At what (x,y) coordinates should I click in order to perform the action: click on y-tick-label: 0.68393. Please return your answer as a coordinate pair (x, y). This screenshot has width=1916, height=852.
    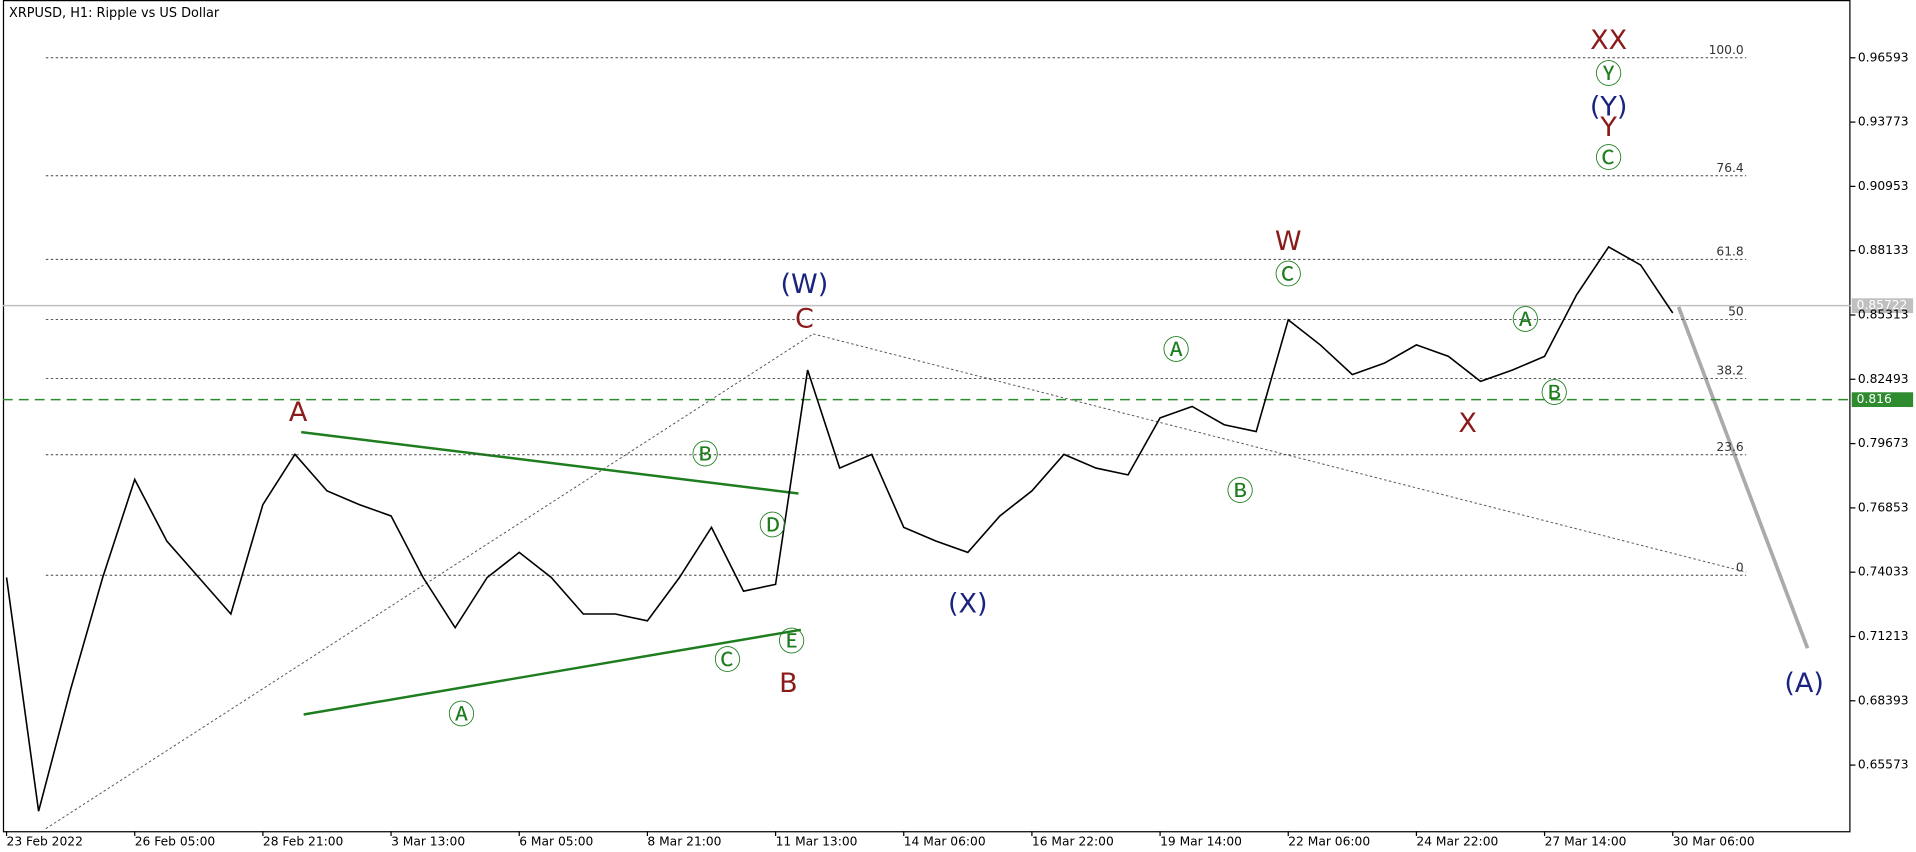
    Looking at the image, I should click on (1883, 700).